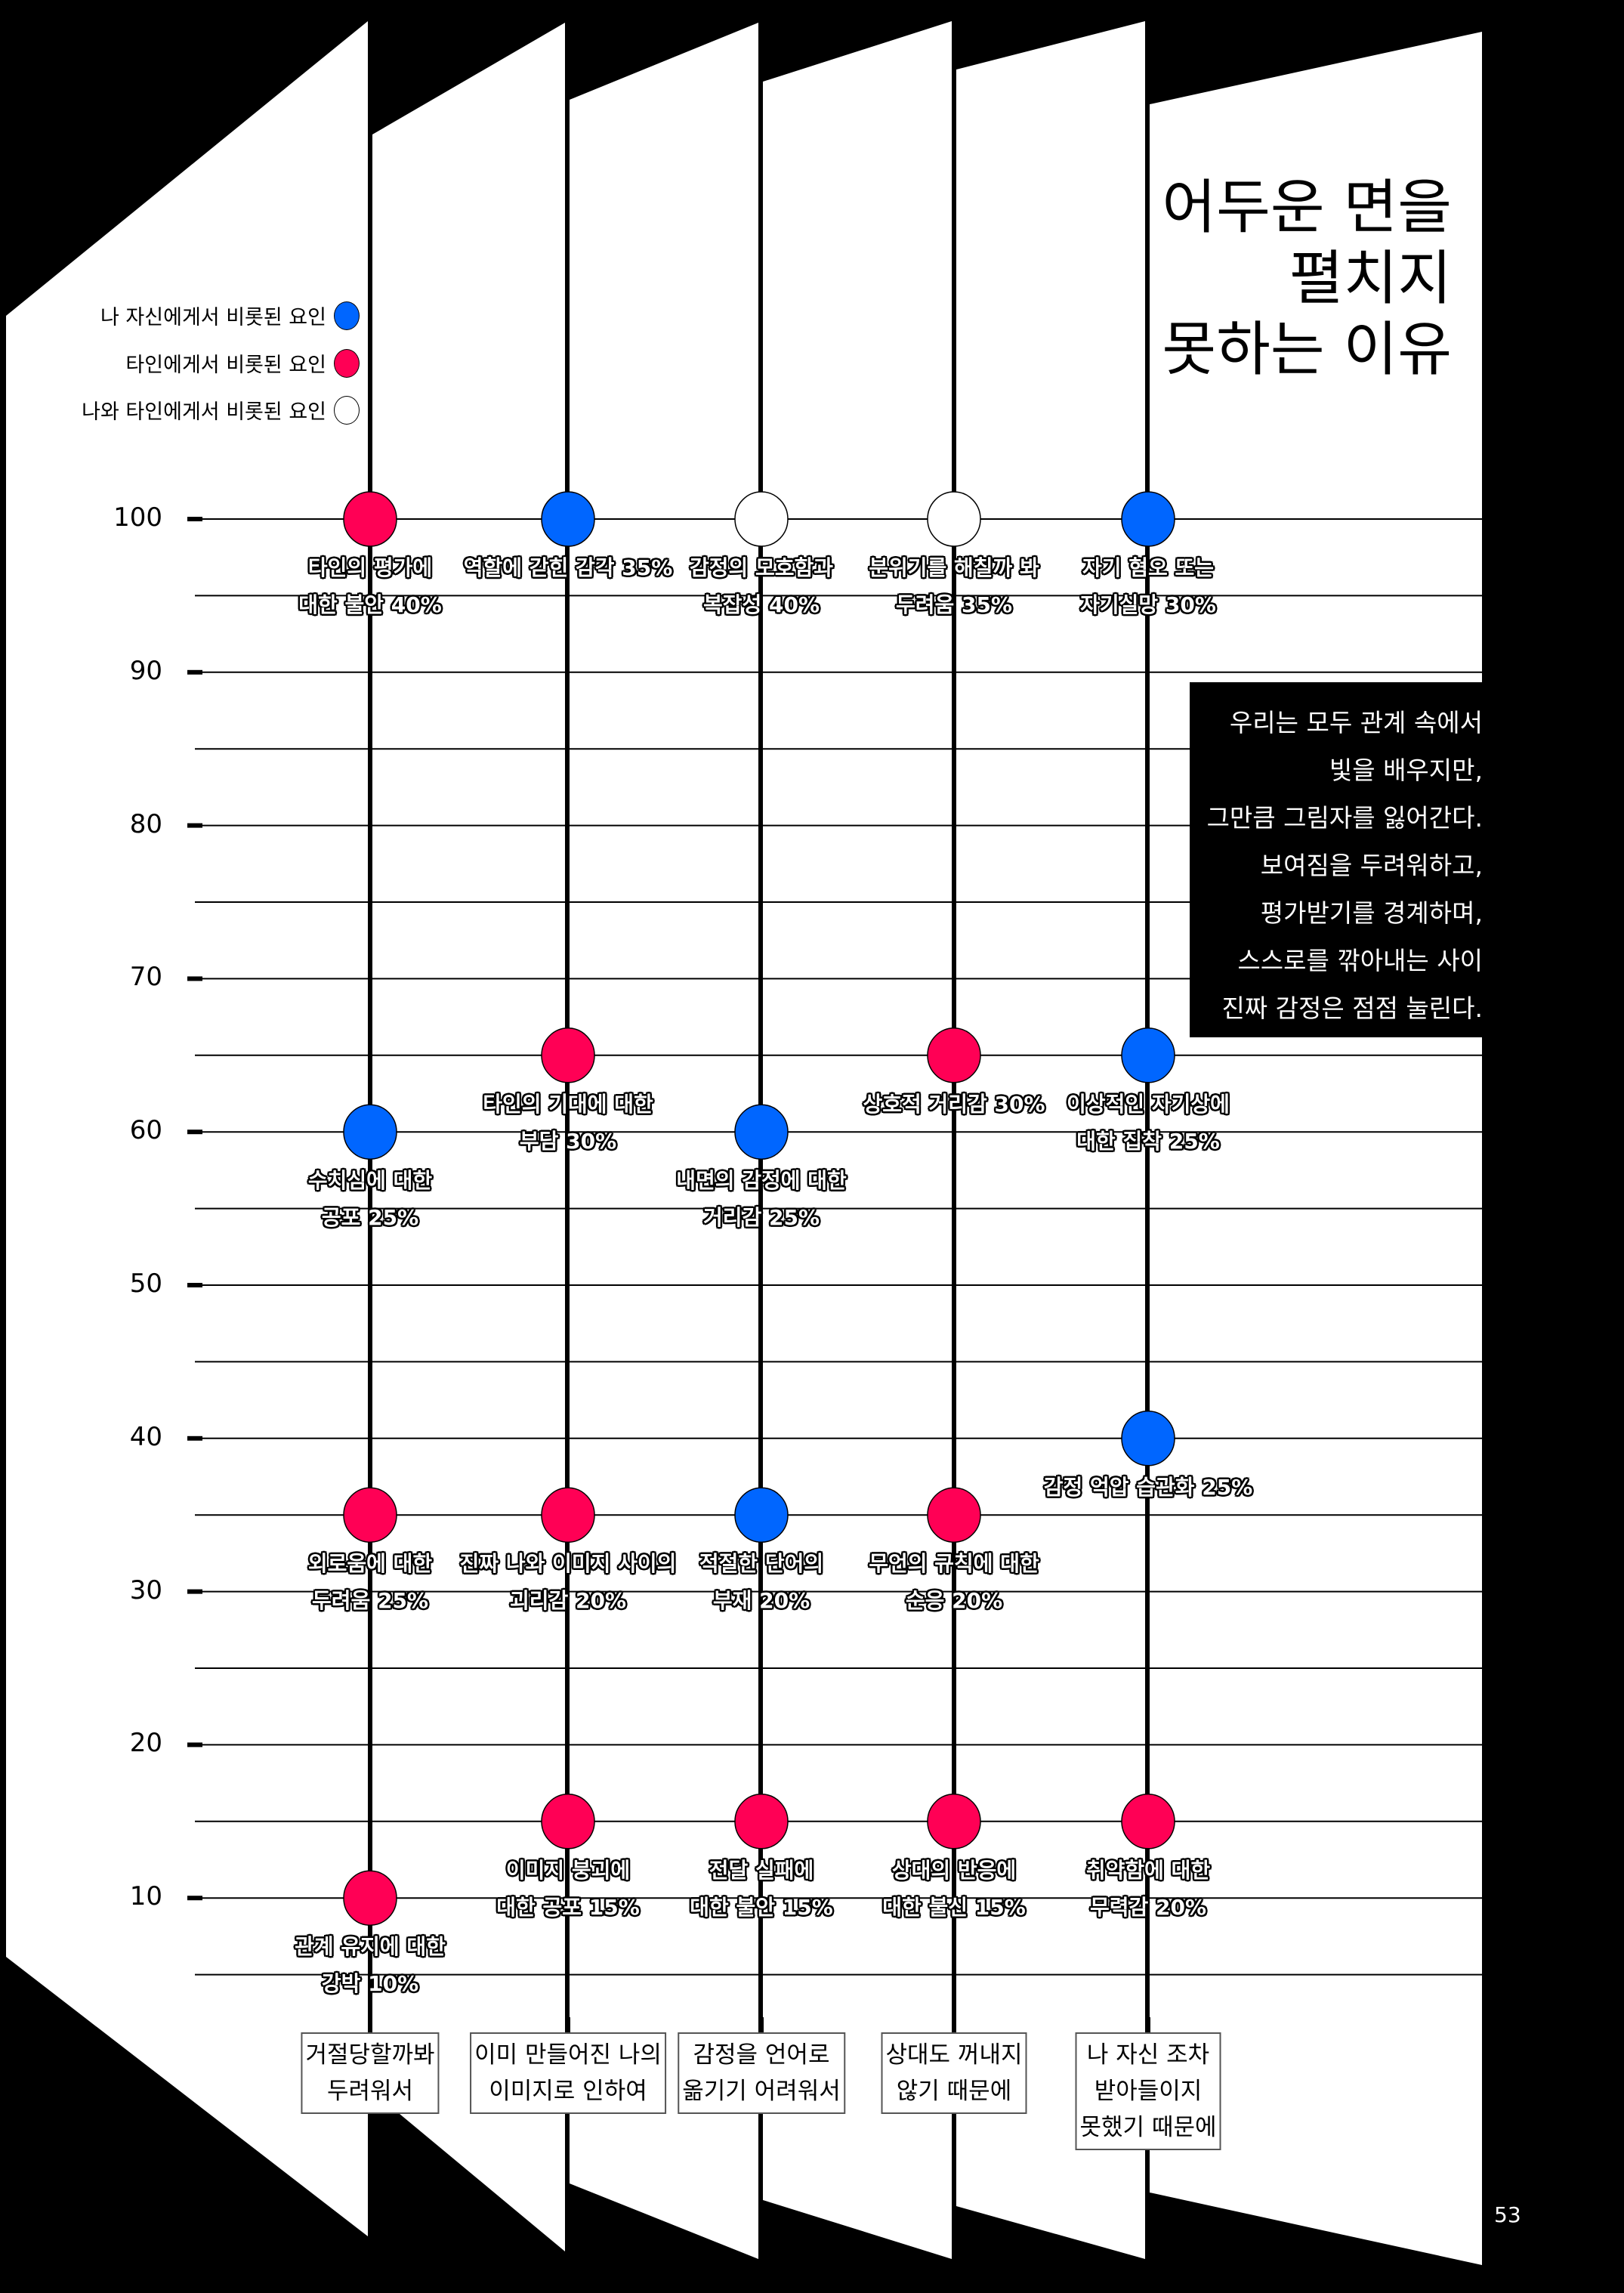 The height and width of the screenshot is (2293, 1624). I want to click on page-number: 53, so click(1507, 2214).